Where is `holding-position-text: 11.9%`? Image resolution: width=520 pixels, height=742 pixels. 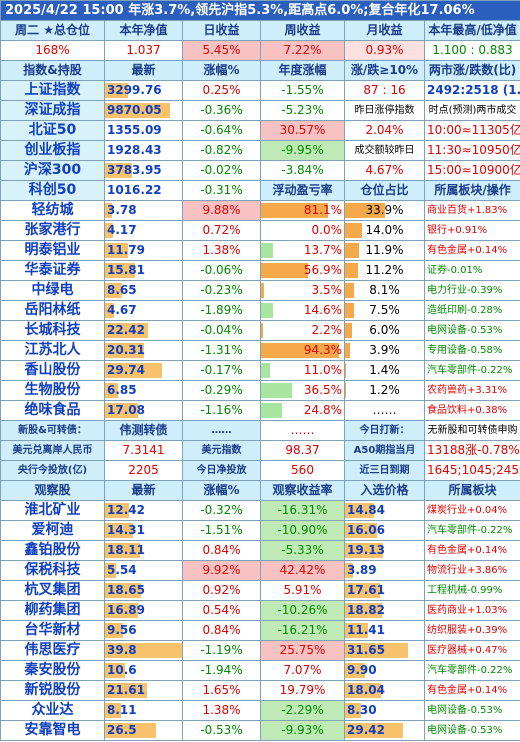
holding-position-text: 11.9% is located at coordinates (384, 250).